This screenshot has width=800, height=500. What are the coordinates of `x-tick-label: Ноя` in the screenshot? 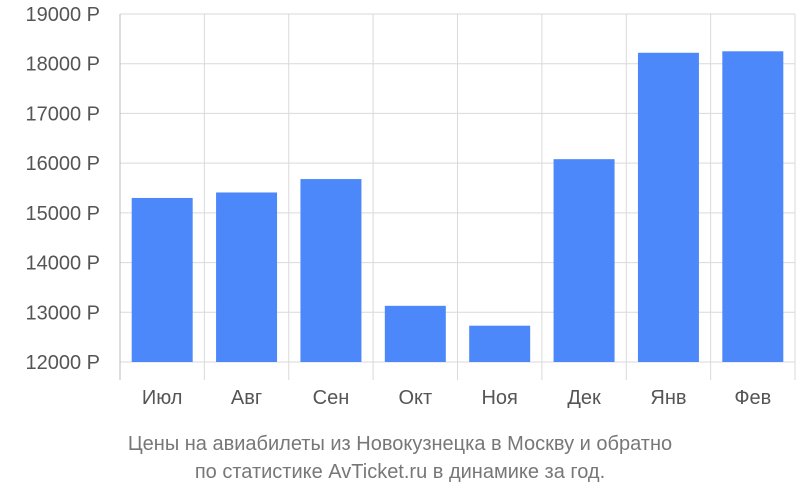 It's located at (499, 398).